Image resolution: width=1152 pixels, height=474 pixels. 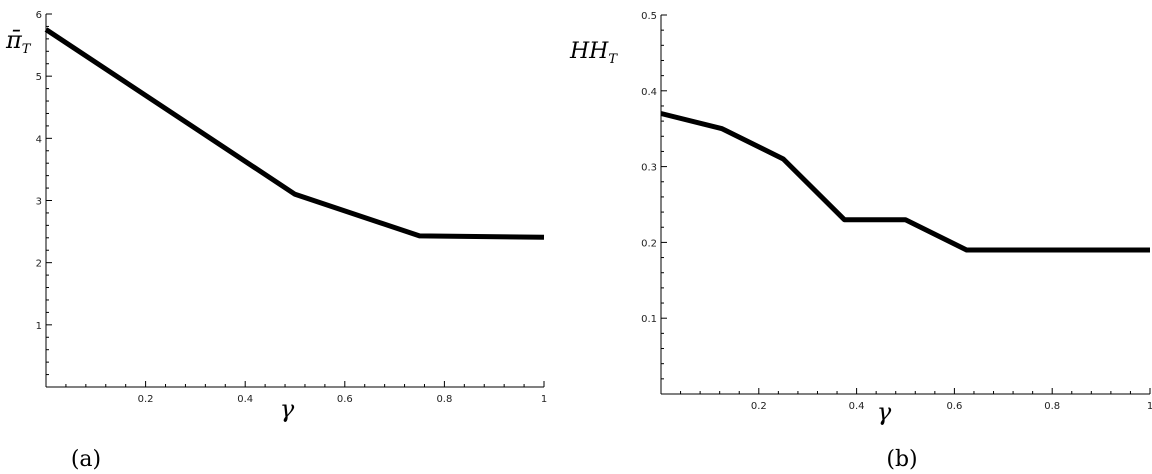 I want to click on y-tick-label: 1, so click(x=39, y=326).